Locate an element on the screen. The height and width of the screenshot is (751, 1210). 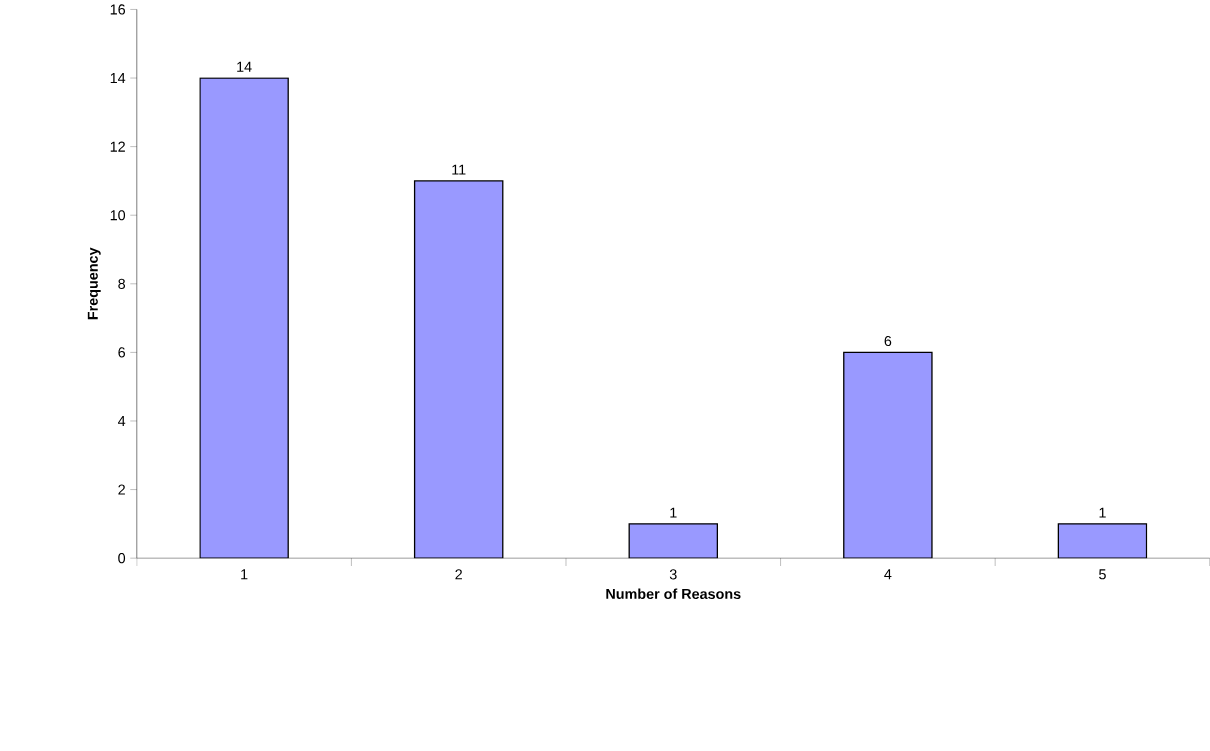
y-tick-label: 8 is located at coordinates (122, 283).